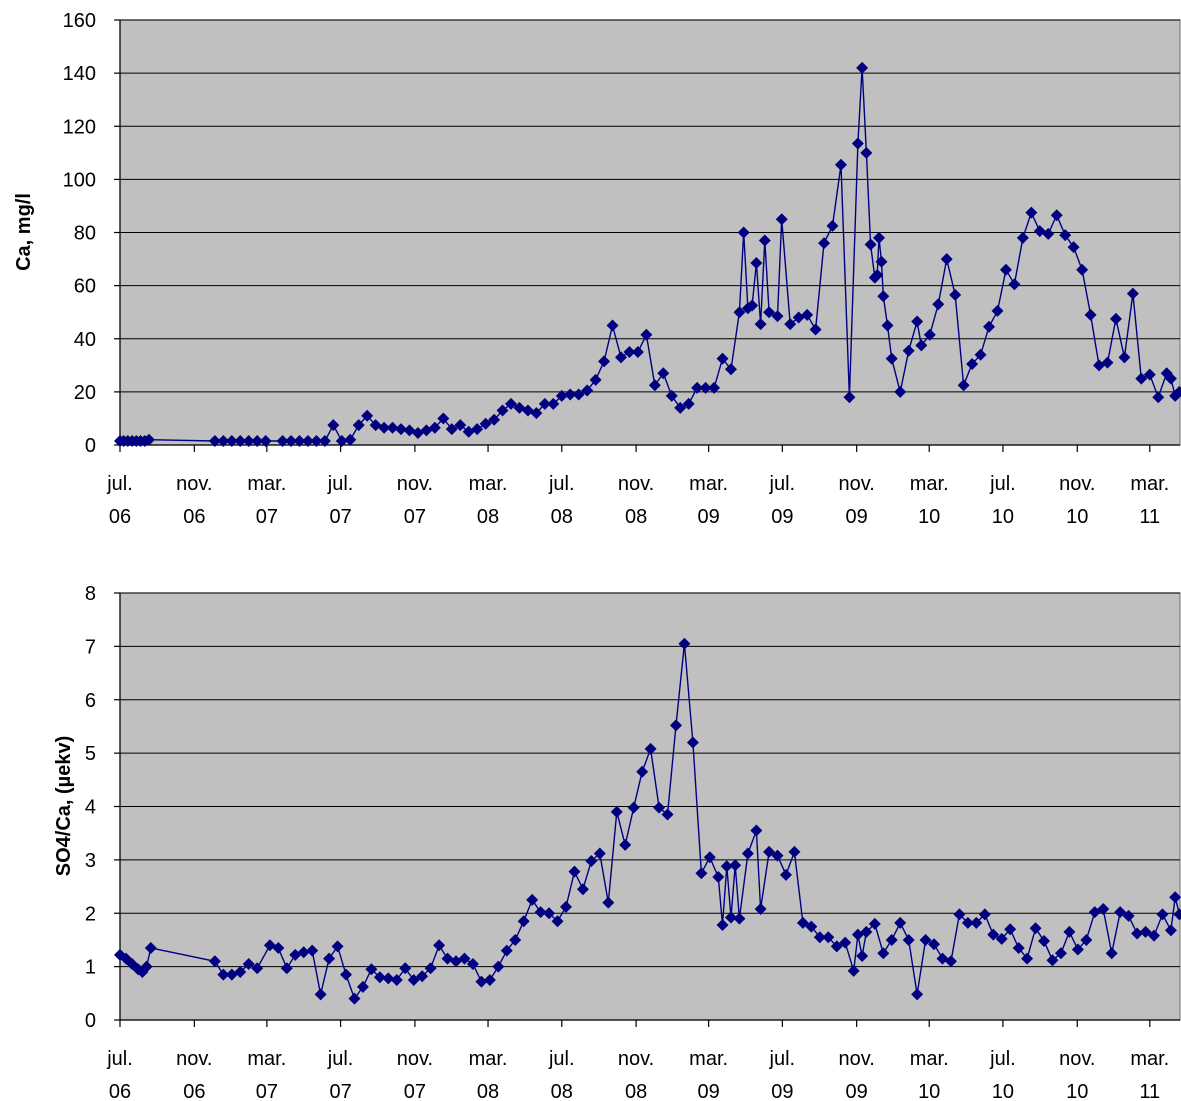 This screenshot has width=1181, height=1101. Describe the element at coordinates (90, 968) in the screenshot. I see `y-tick-label: 1` at that location.